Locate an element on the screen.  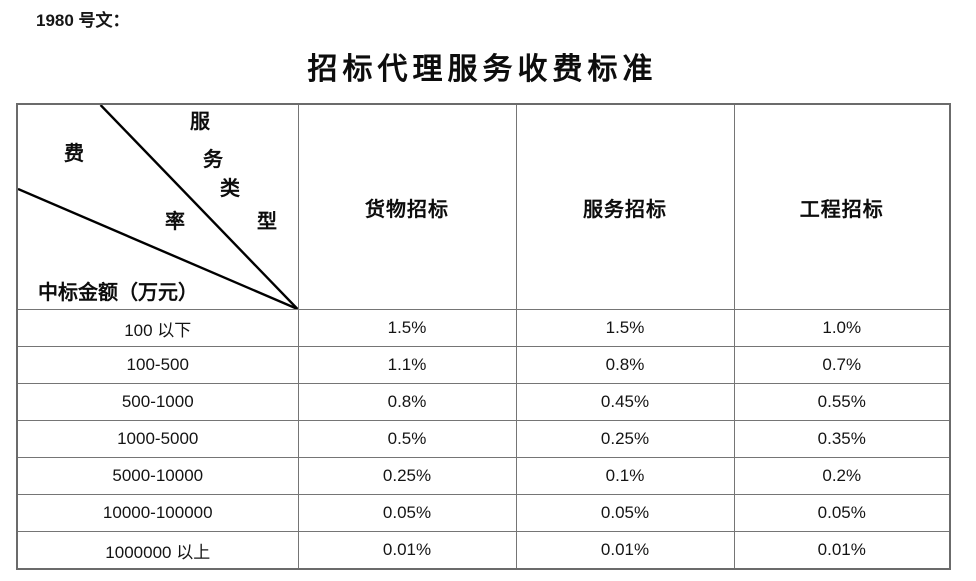
services-rate-cell: 0.05% is located at coordinates (625, 513).